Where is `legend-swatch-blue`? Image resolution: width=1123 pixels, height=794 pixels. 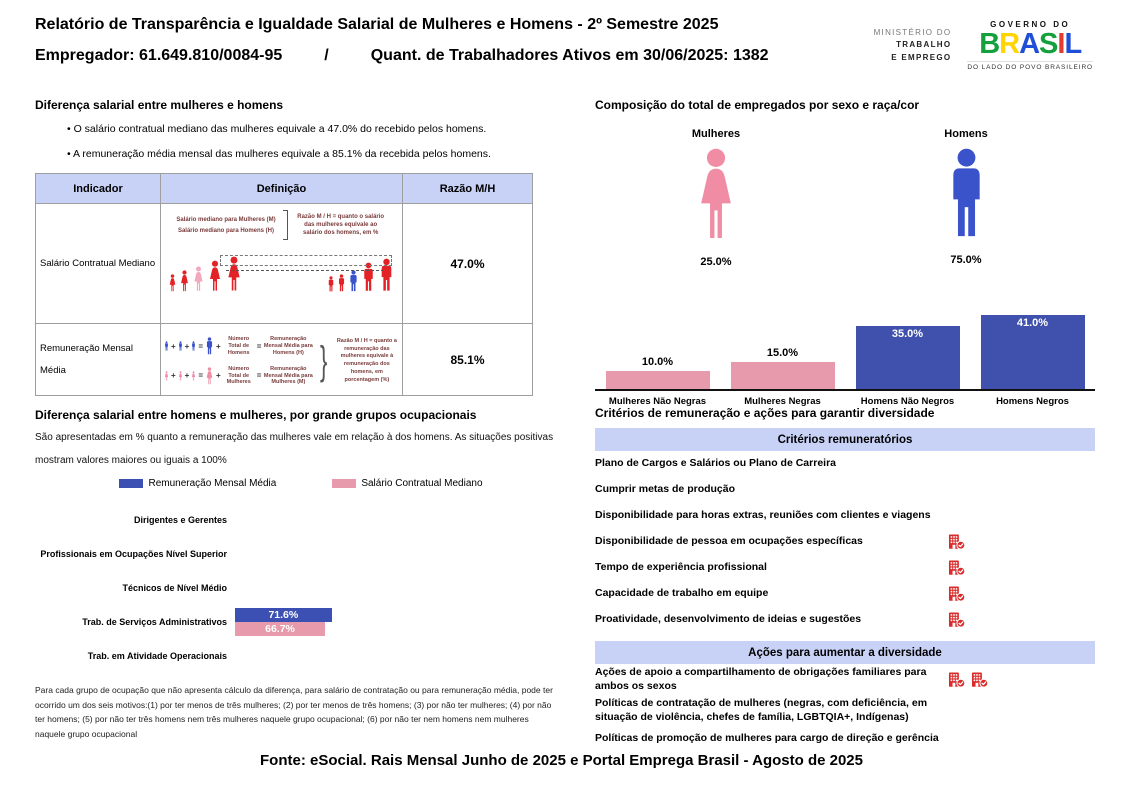 legend-swatch-blue is located at coordinates (131, 483).